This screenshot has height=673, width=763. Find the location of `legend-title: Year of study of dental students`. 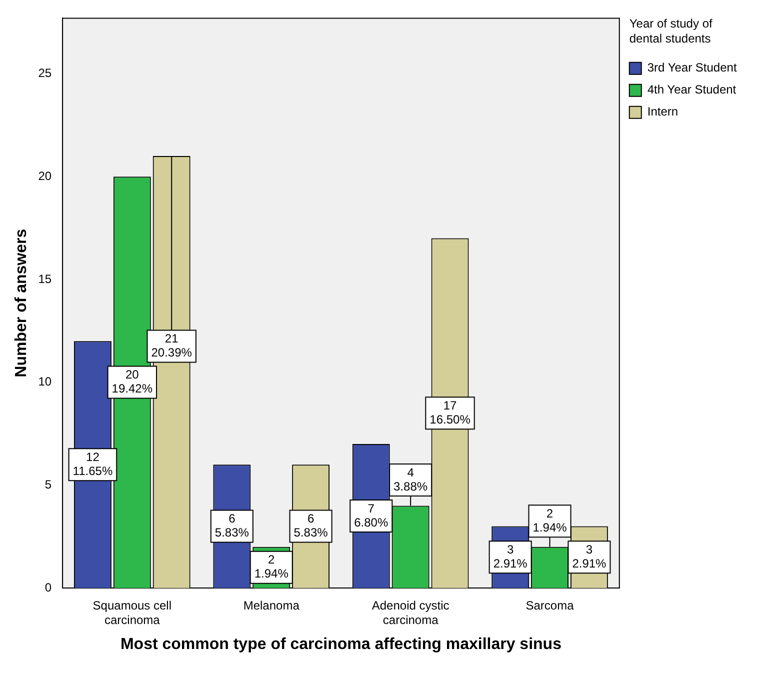

legend-title: Year of study of dental students is located at coordinates (671, 31).